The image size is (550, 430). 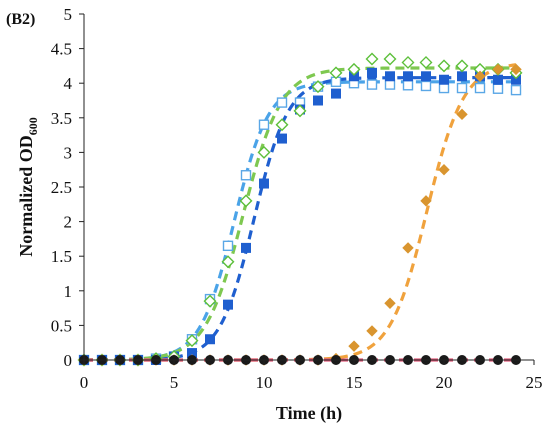 I want to click on x-axis-title: Time (h), so click(x=309, y=413).